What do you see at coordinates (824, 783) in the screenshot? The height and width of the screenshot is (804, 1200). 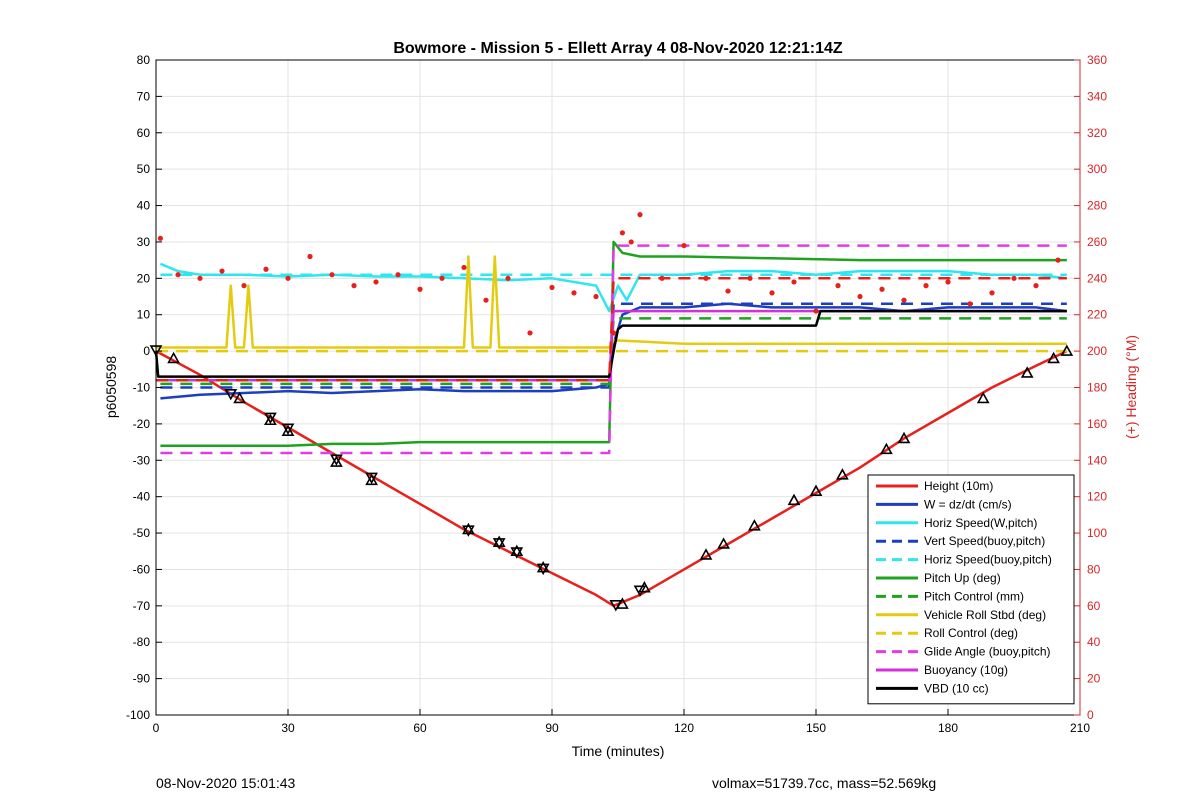 I see `footer-stats: volmax=51739.7cc, mass=52.569kg` at bounding box center [824, 783].